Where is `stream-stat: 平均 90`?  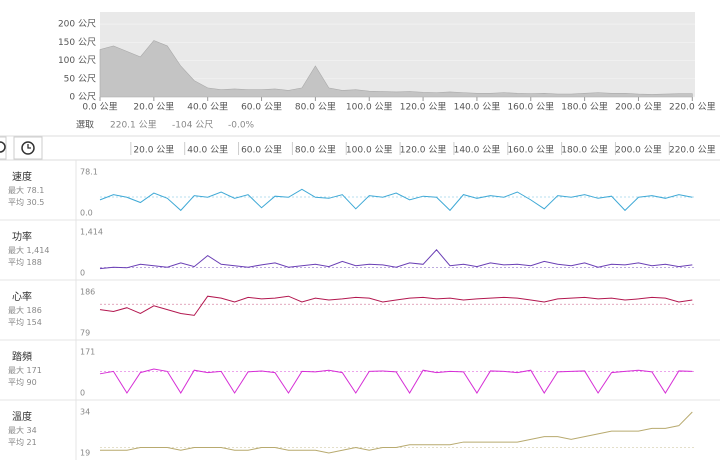
stream-stat: 平均 90 is located at coordinates (22, 382).